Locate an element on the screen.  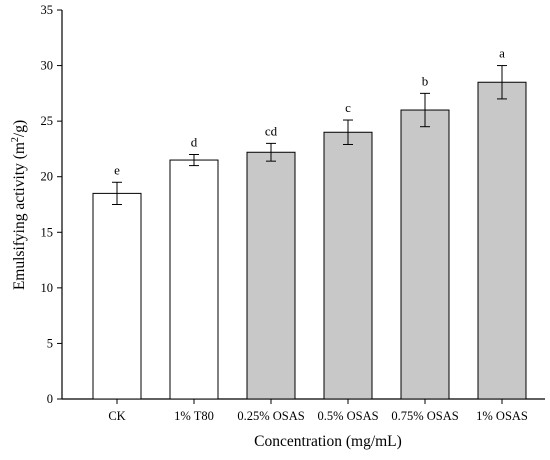
y-tick-label: 0 is located at coordinates (50, 399).